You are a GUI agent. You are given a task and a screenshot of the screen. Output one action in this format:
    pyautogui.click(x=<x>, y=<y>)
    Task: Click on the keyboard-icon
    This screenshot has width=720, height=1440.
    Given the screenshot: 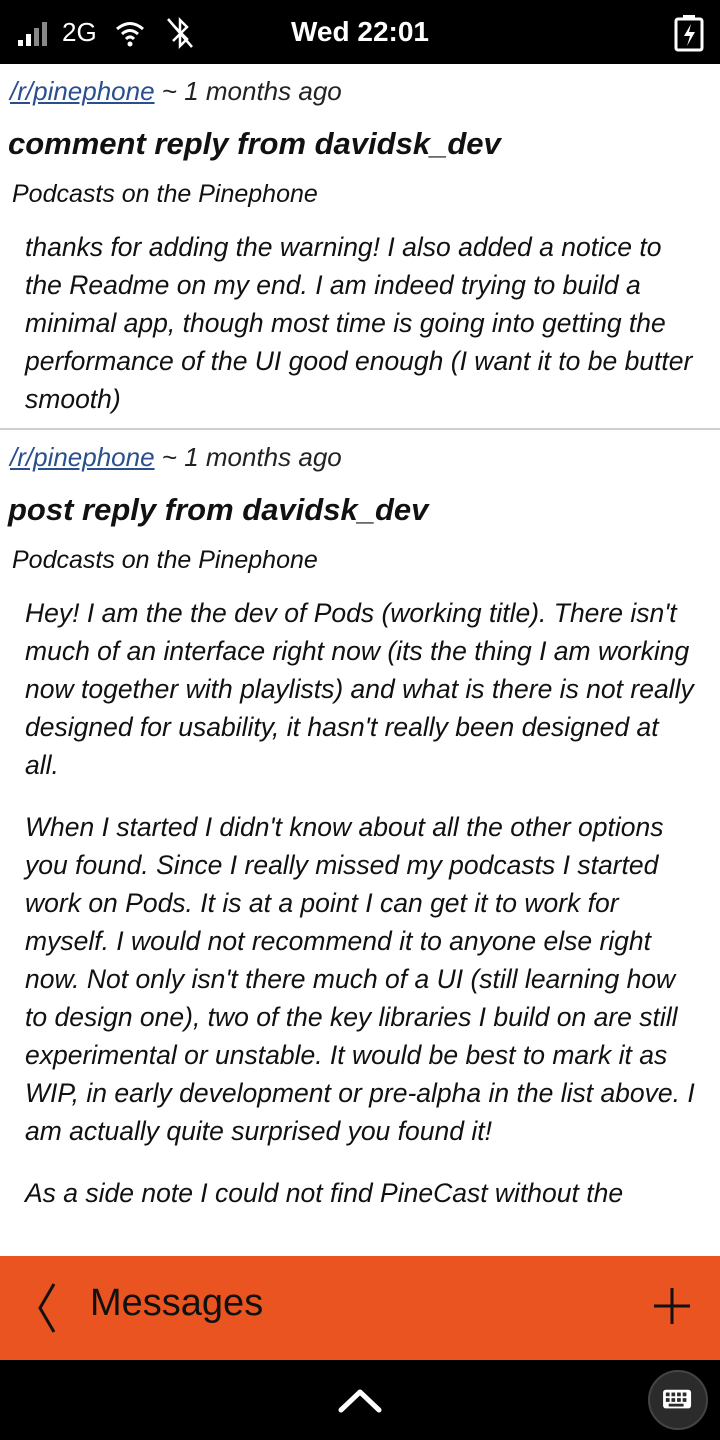 What is the action you would take?
    pyautogui.click(x=677, y=1399)
    